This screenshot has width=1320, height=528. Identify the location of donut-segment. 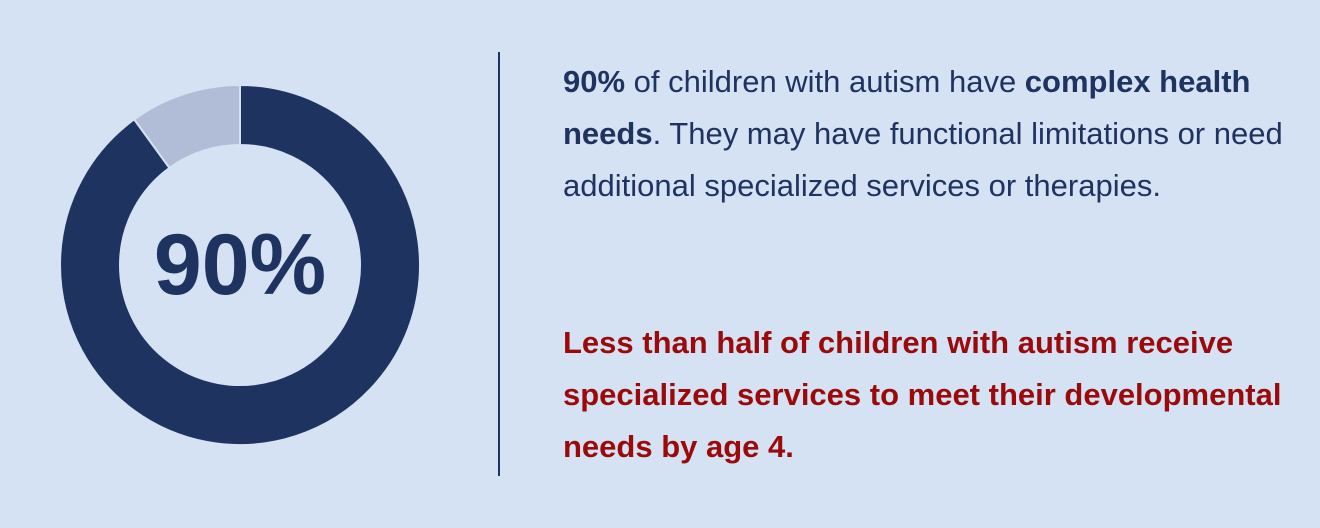
(186, 126).